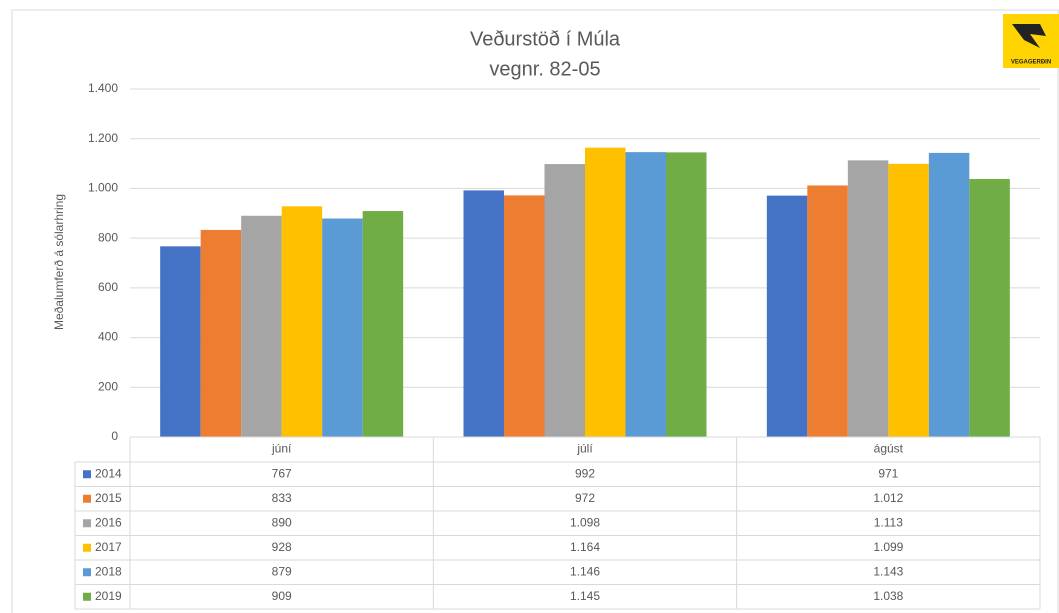  What do you see at coordinates (282, 522) in the screenshot?
I see `table-cell: 890` at bounding box center [282, 522].